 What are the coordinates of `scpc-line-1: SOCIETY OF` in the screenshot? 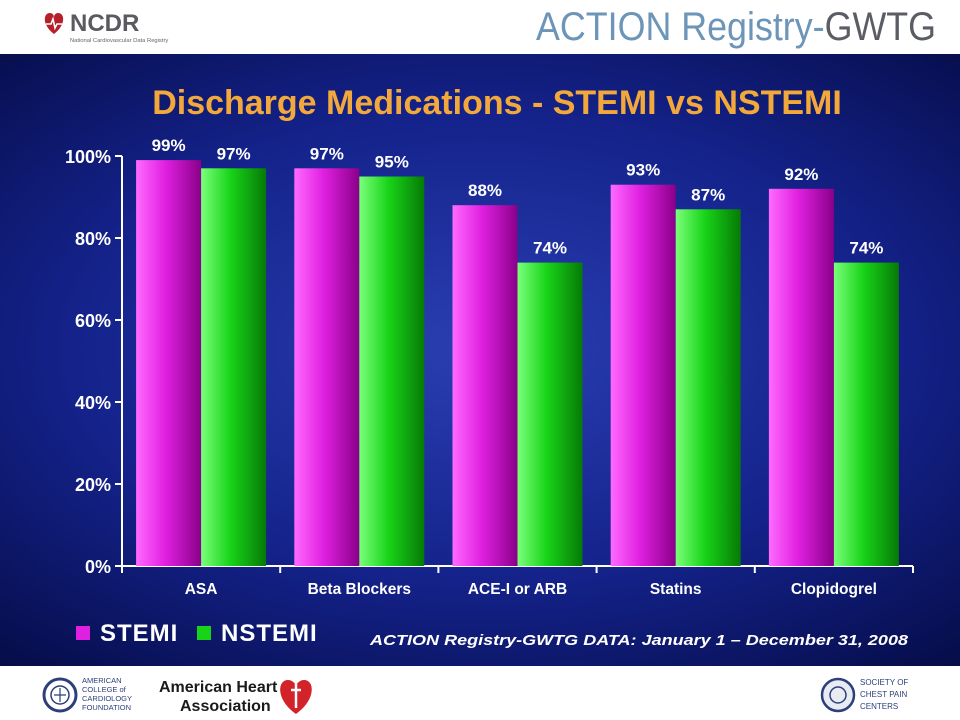 It's located at (884, 682).